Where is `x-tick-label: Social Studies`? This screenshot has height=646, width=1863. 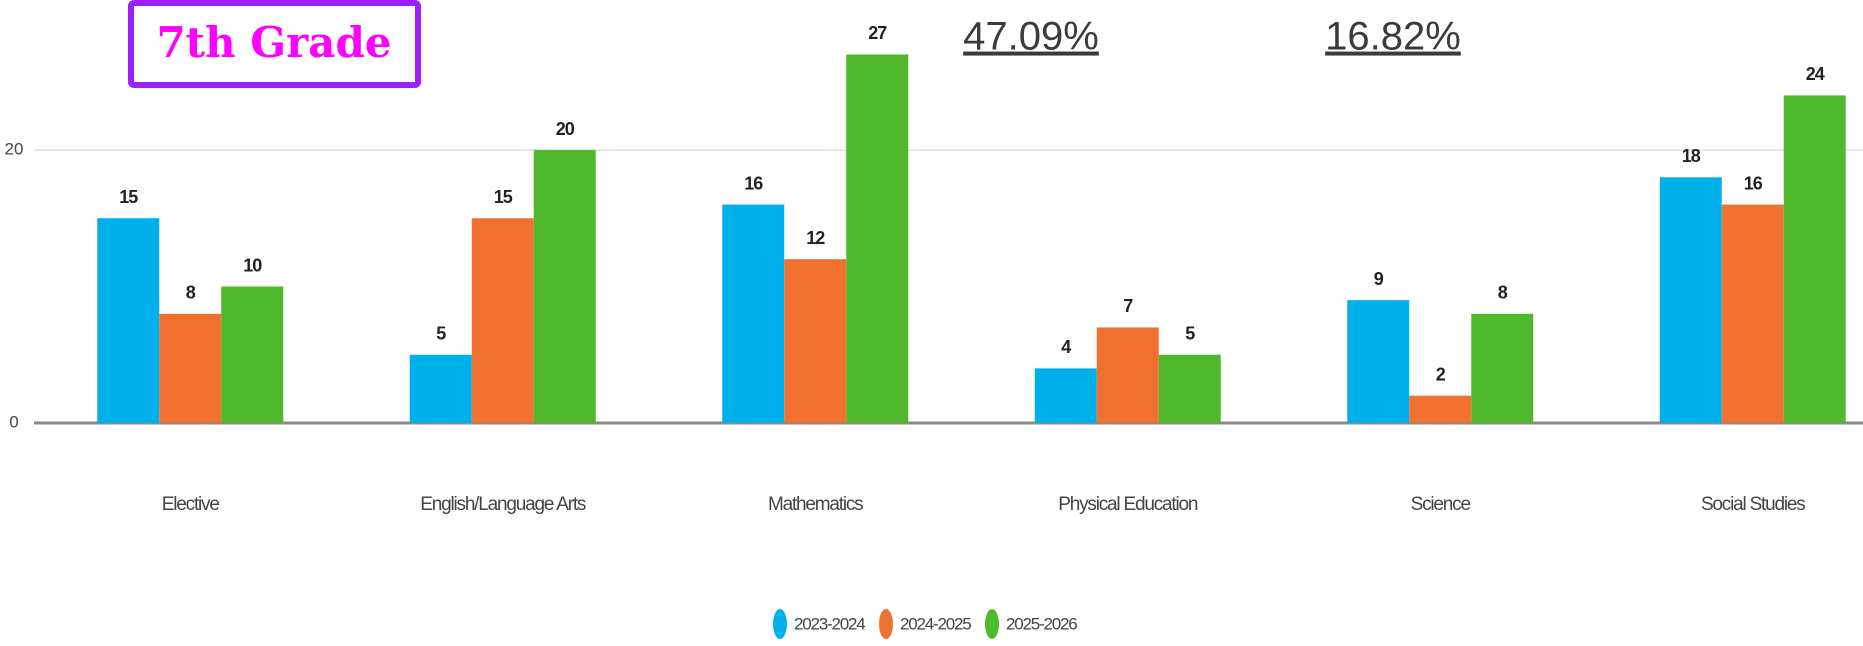 x-tick-label: Social Studies is located at coordinates (1753, 504).